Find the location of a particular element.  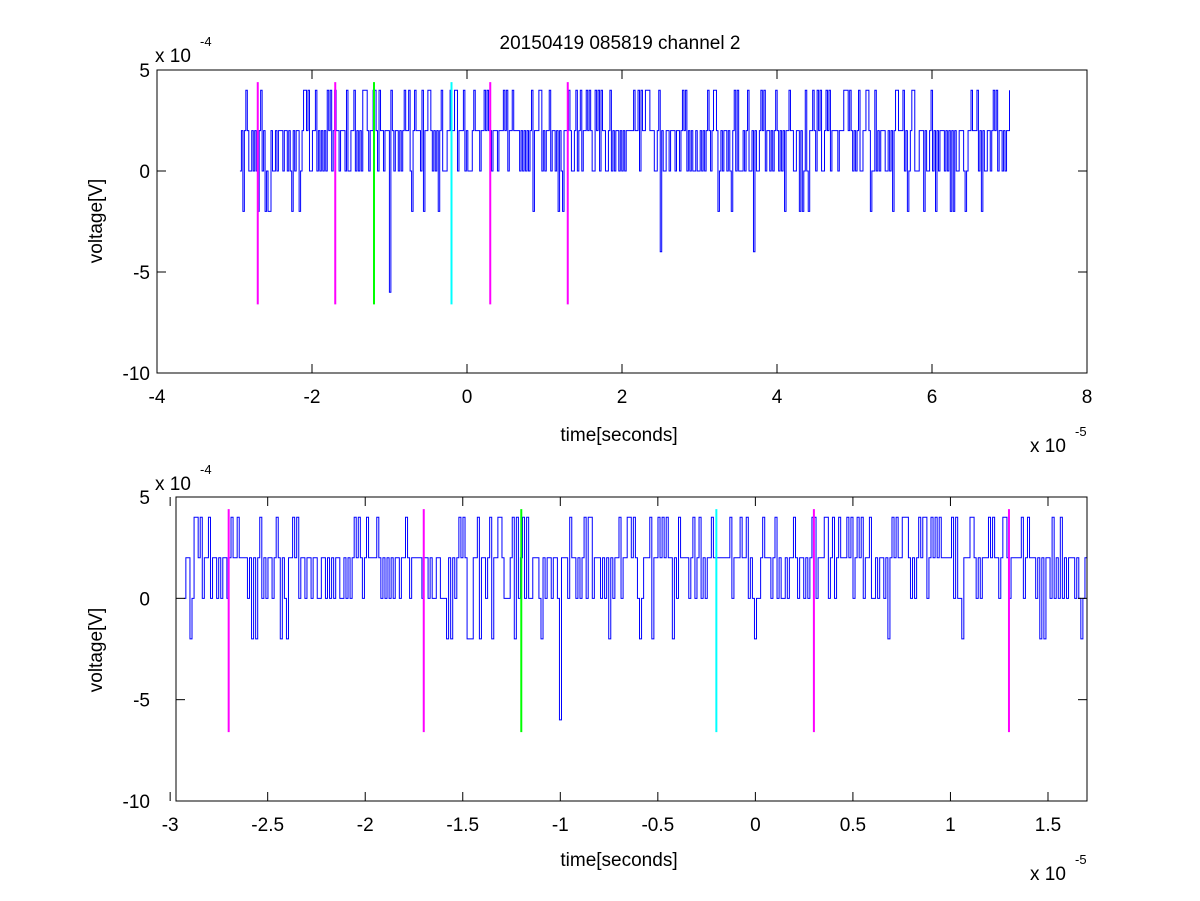

top-x-tick-label: -2 is located at coordinates (312, 397).